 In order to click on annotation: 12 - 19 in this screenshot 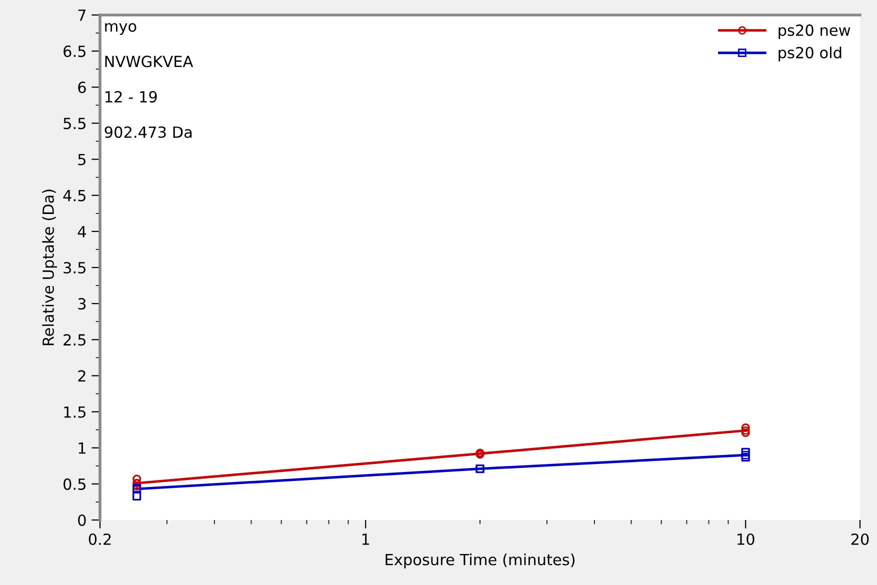, I will do `click(131, 97)`.